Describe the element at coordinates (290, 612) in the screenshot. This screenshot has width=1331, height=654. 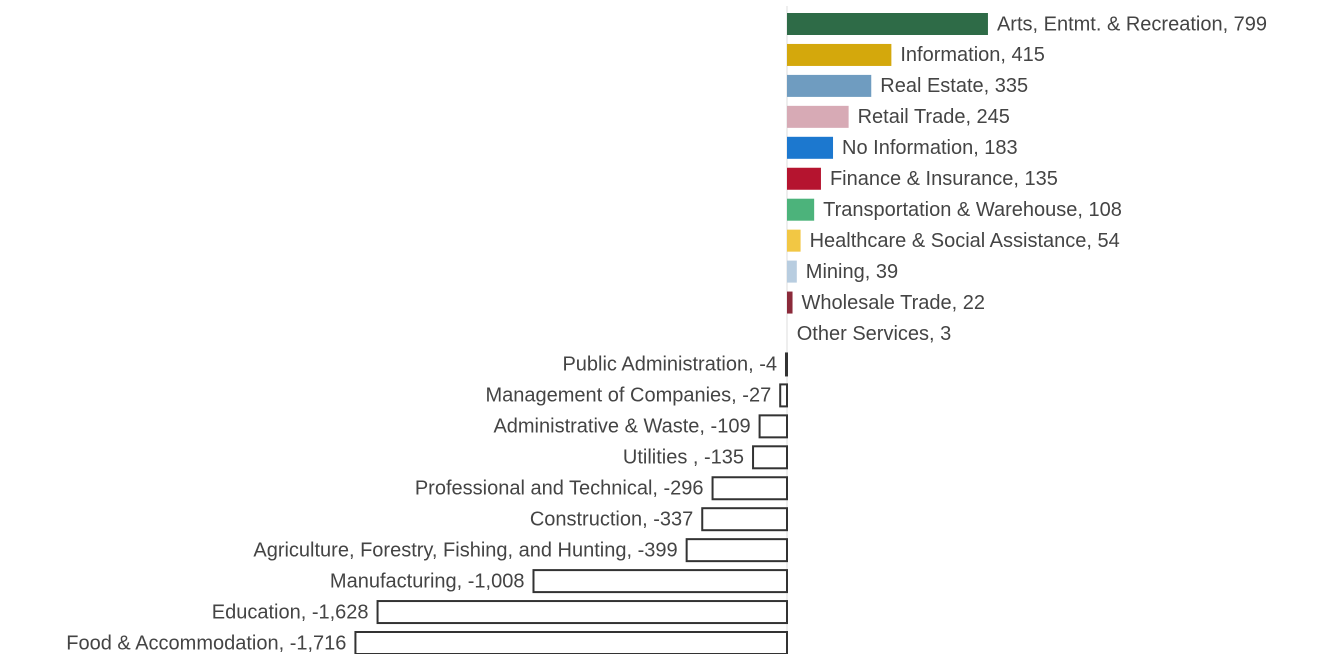
I see `data-label: Education, -1,628` at that location.